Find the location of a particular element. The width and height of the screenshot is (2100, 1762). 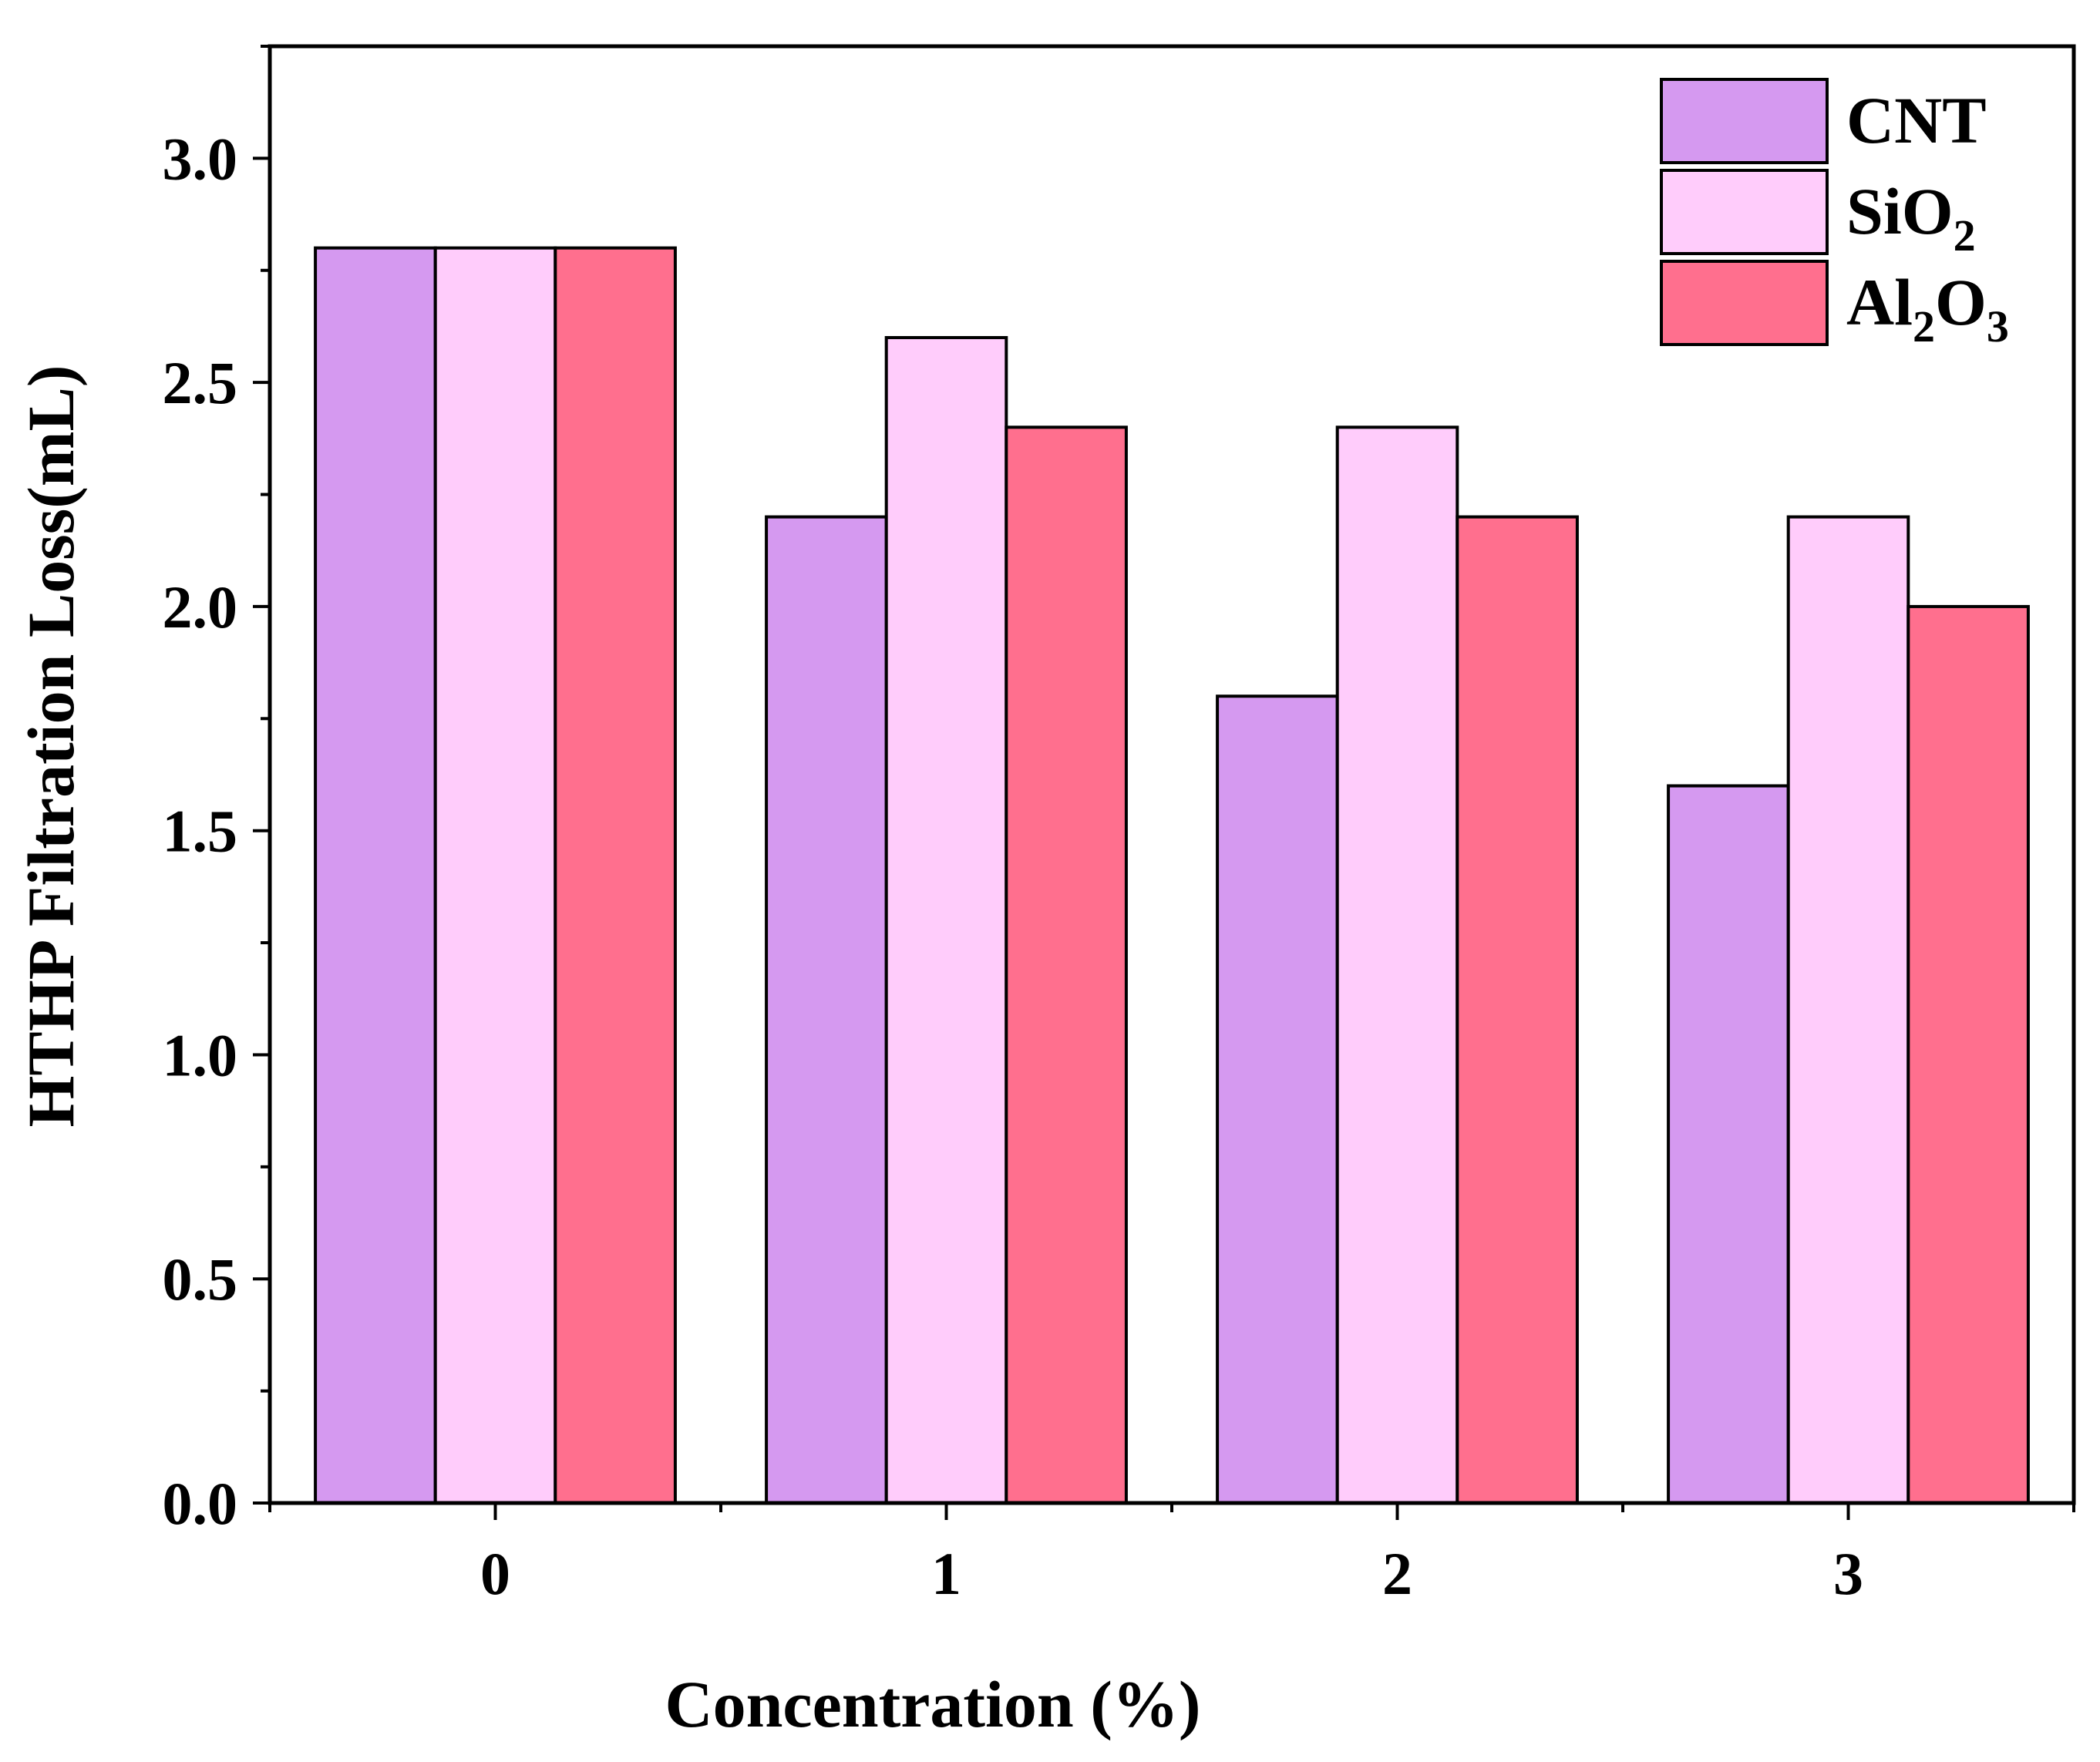

legend-swatch-Al2O3 is located at coordinates (1744, 303).